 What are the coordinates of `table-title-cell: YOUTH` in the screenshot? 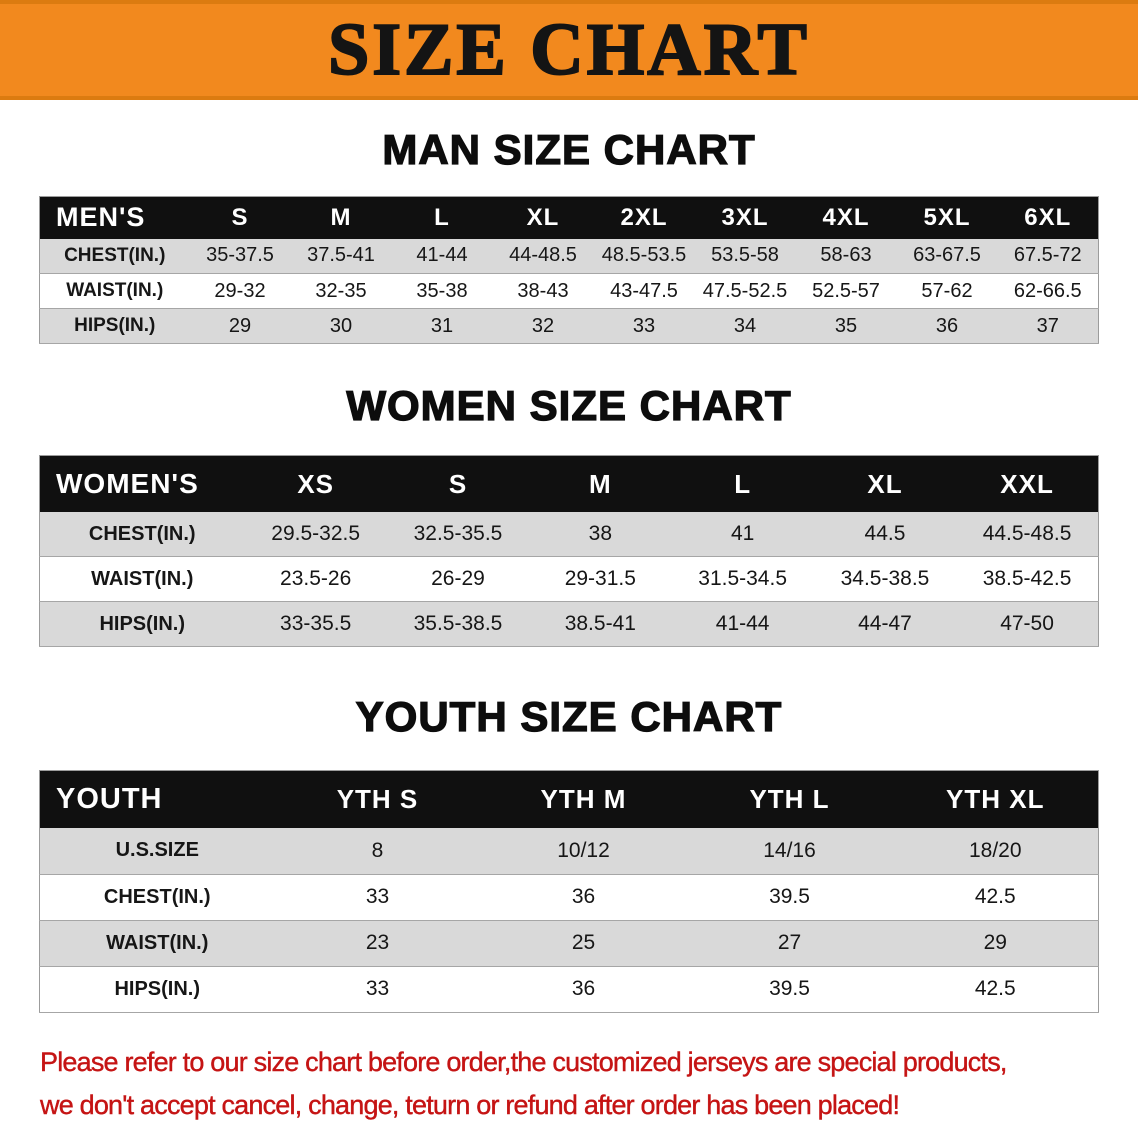 It's located at (157, 799).